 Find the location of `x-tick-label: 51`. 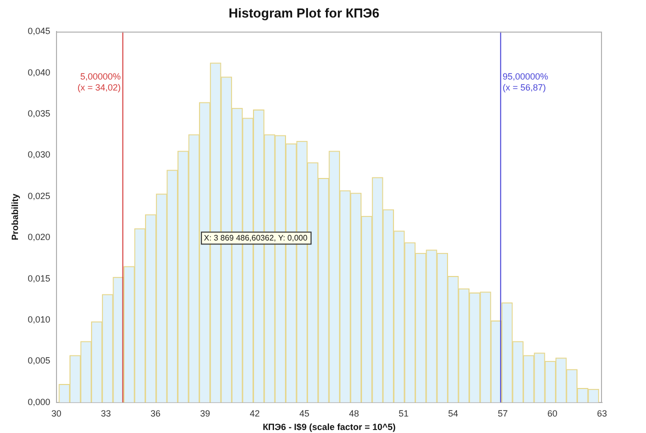

x-tick-label: 51 is located at coordinates (403, 413).